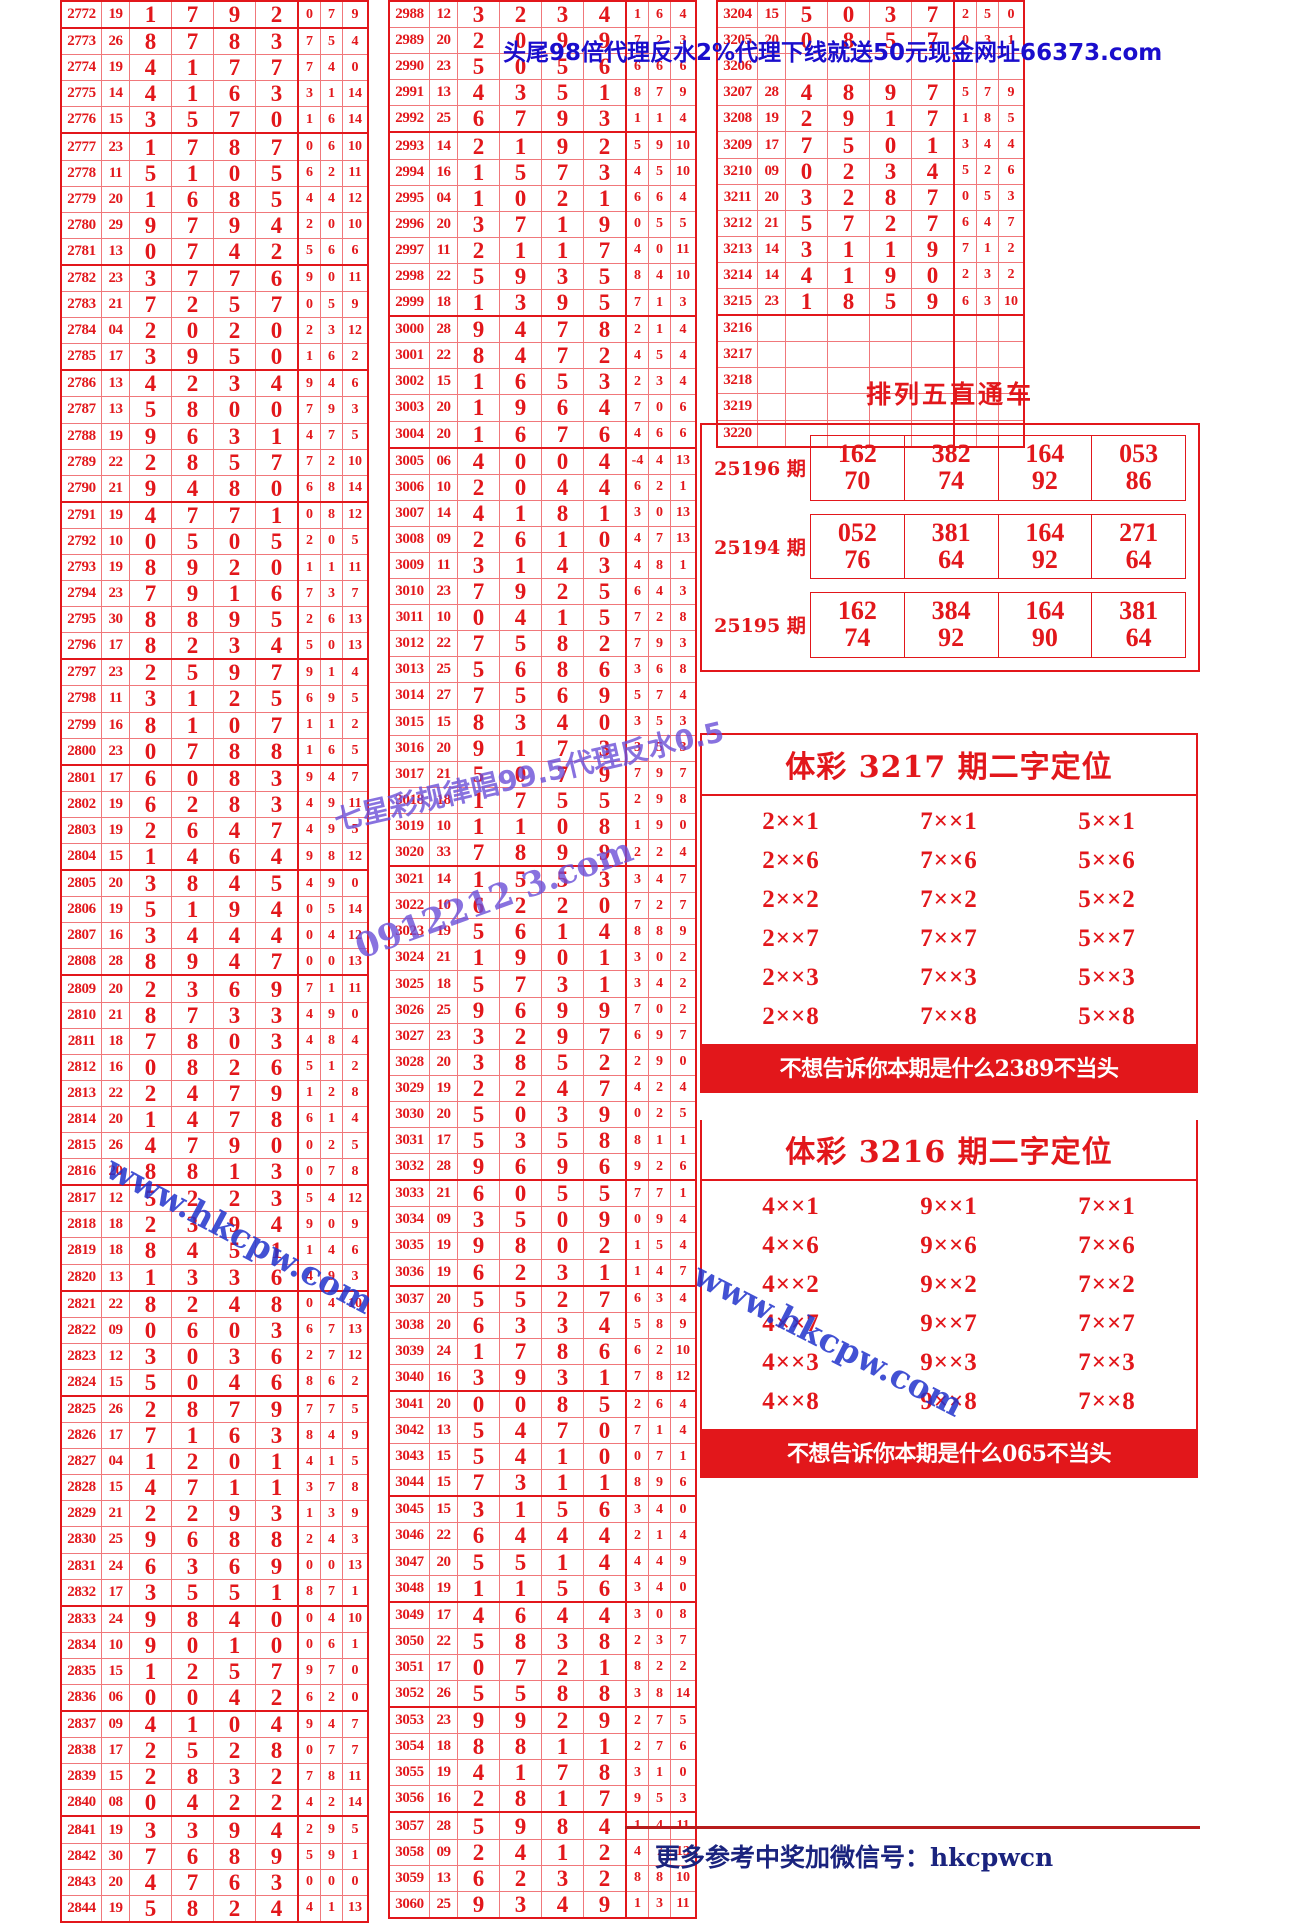 The image size is (1290, 1923). What do you see at coordinates (309, 567) in the screenshot?
I see `aux-cell: 1` at bounding box center [309, 567].